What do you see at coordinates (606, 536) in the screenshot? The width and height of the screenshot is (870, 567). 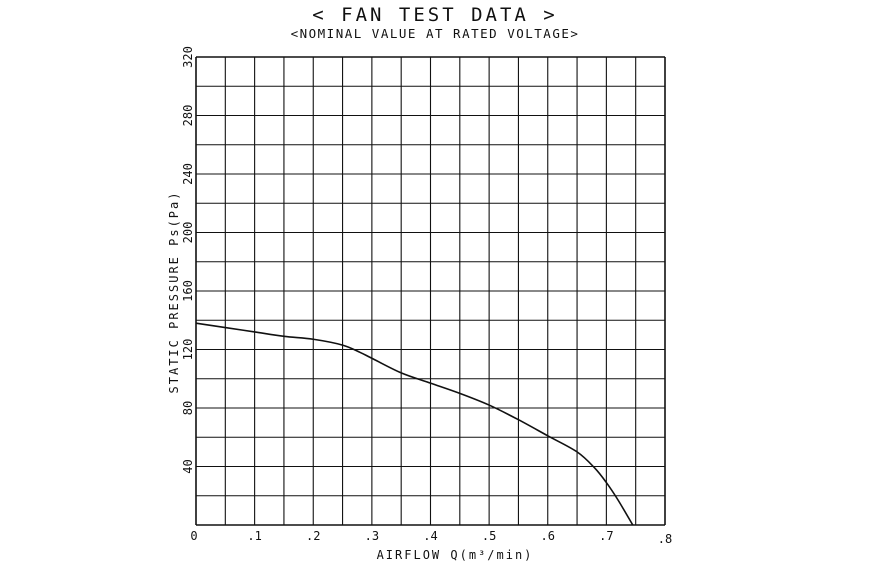 I see `x-tick-label: .7` at bounding box center [606, 536].